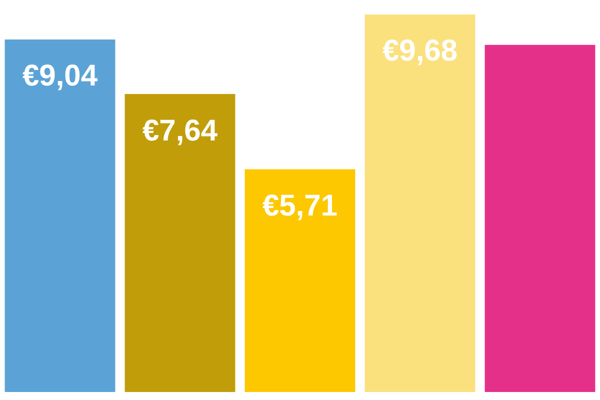 The width and height of the screenshot is (600, 400). Describe the element at coordinates (180, 131) in the screenshot. I see `data-label: €7,64` at that location.